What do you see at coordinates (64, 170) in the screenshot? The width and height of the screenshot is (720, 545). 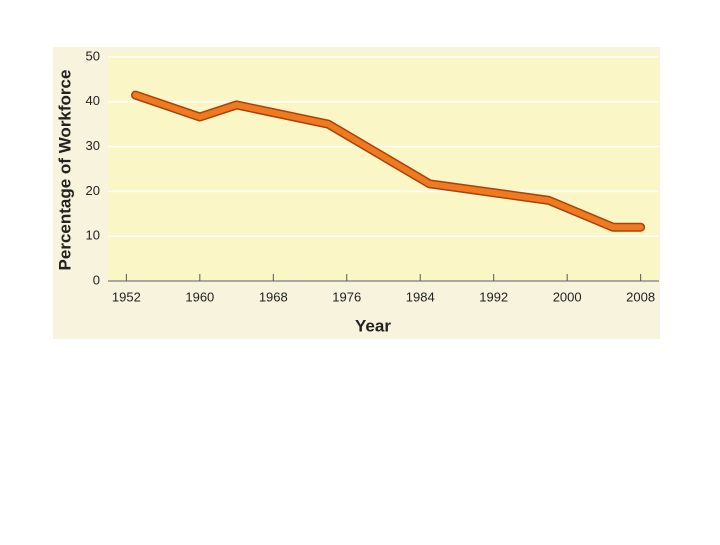 I see `y-axis-title: Percentage of Workforce` at bounding box center [64, 170].